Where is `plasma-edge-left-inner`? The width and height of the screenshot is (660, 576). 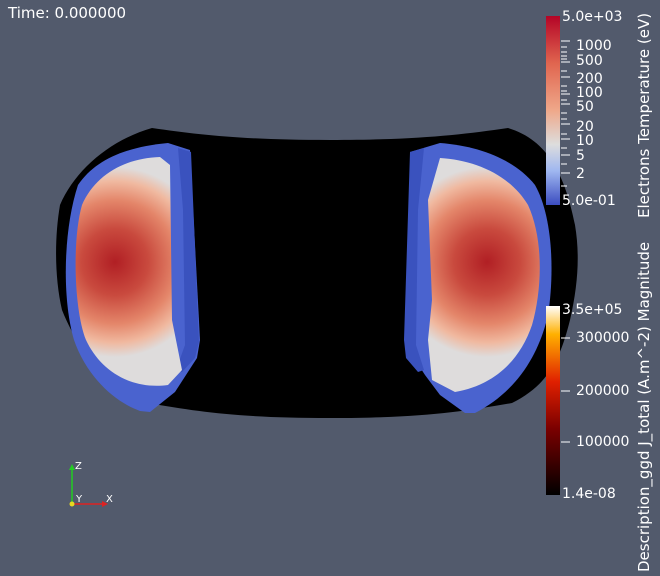 plasma-edge-left-inner is located at coordinates (187, 260).